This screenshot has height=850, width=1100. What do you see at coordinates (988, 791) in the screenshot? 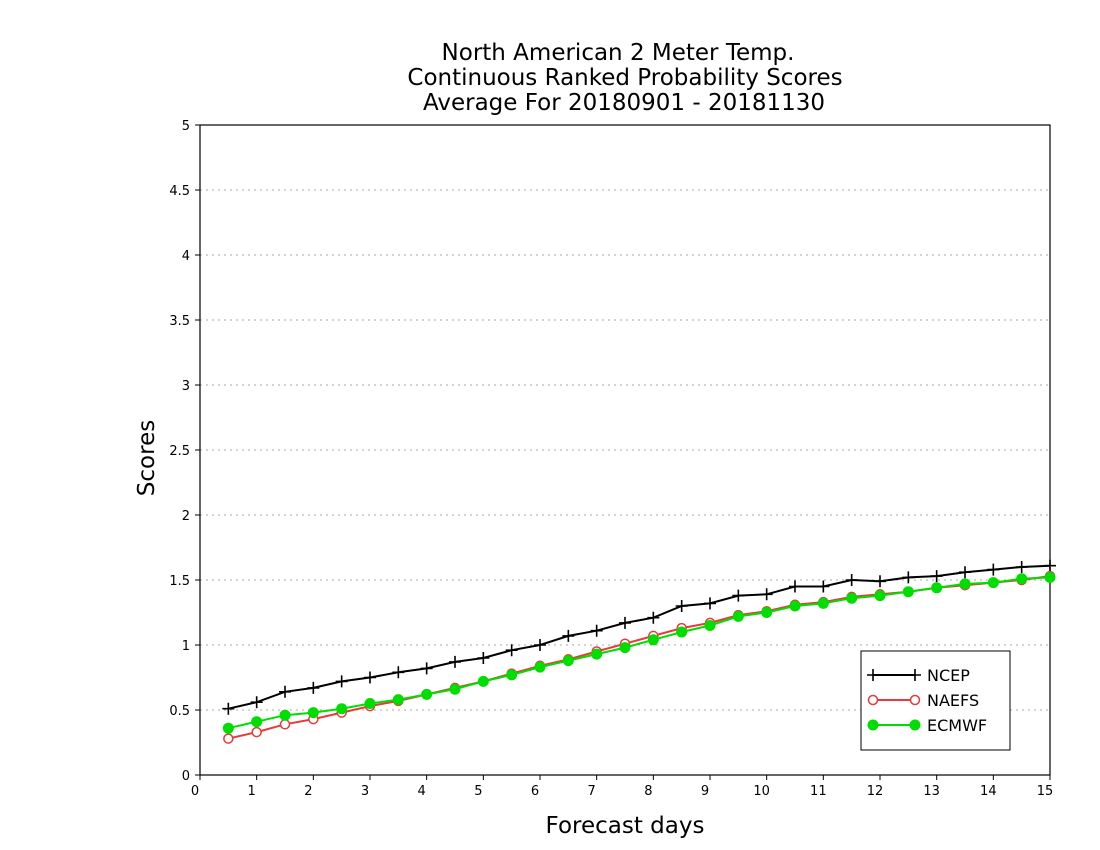
I see `x-tick-label: 14` at bounding box center [988, 791].